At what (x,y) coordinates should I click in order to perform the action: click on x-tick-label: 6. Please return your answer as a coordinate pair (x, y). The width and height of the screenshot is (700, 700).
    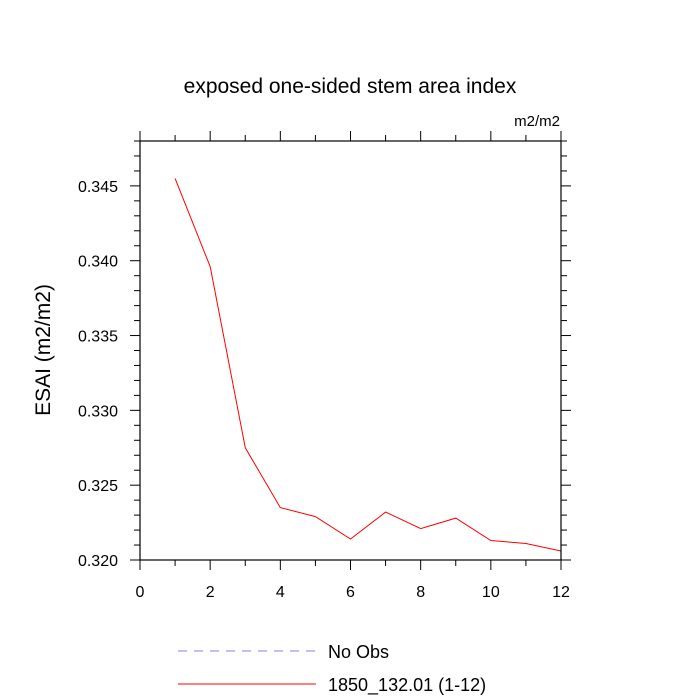
    Looking at the image, I should click on (350, 592).